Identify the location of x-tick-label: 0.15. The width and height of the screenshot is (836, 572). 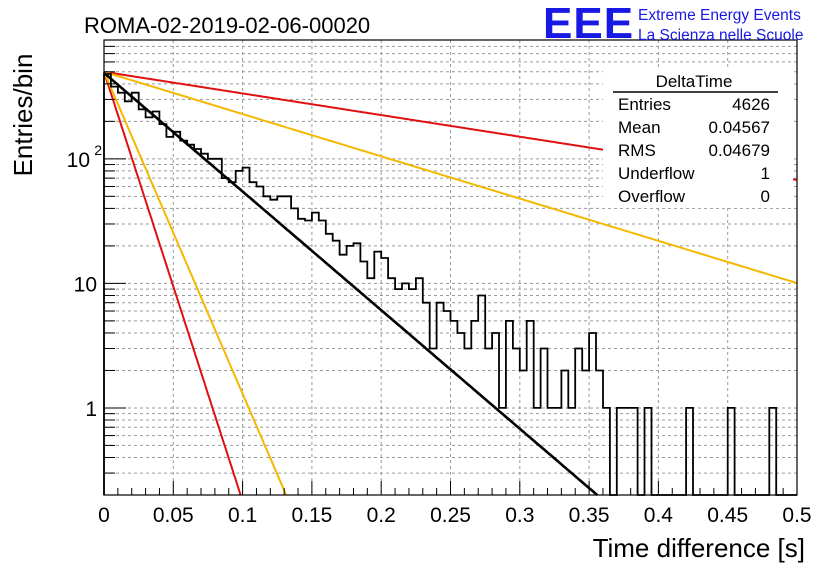
(311, 515).